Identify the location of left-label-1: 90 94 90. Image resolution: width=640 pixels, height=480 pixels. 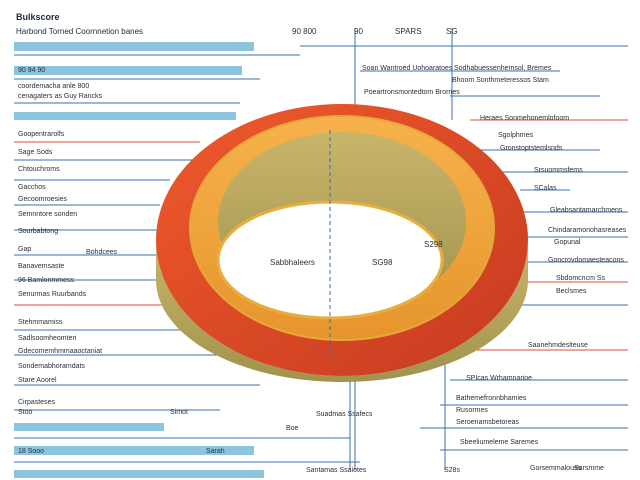
(32, 70).